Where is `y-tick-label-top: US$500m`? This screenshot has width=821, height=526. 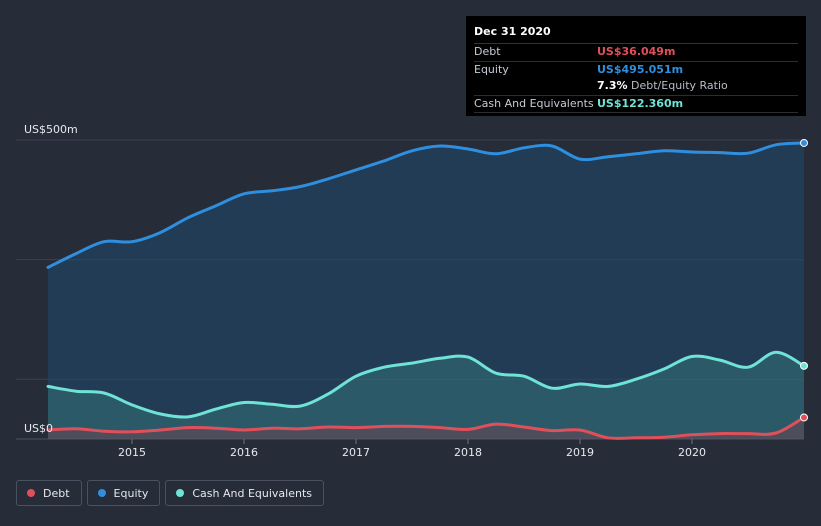 y-tick-label-top: US$500m is located at coordinates (51, 129).